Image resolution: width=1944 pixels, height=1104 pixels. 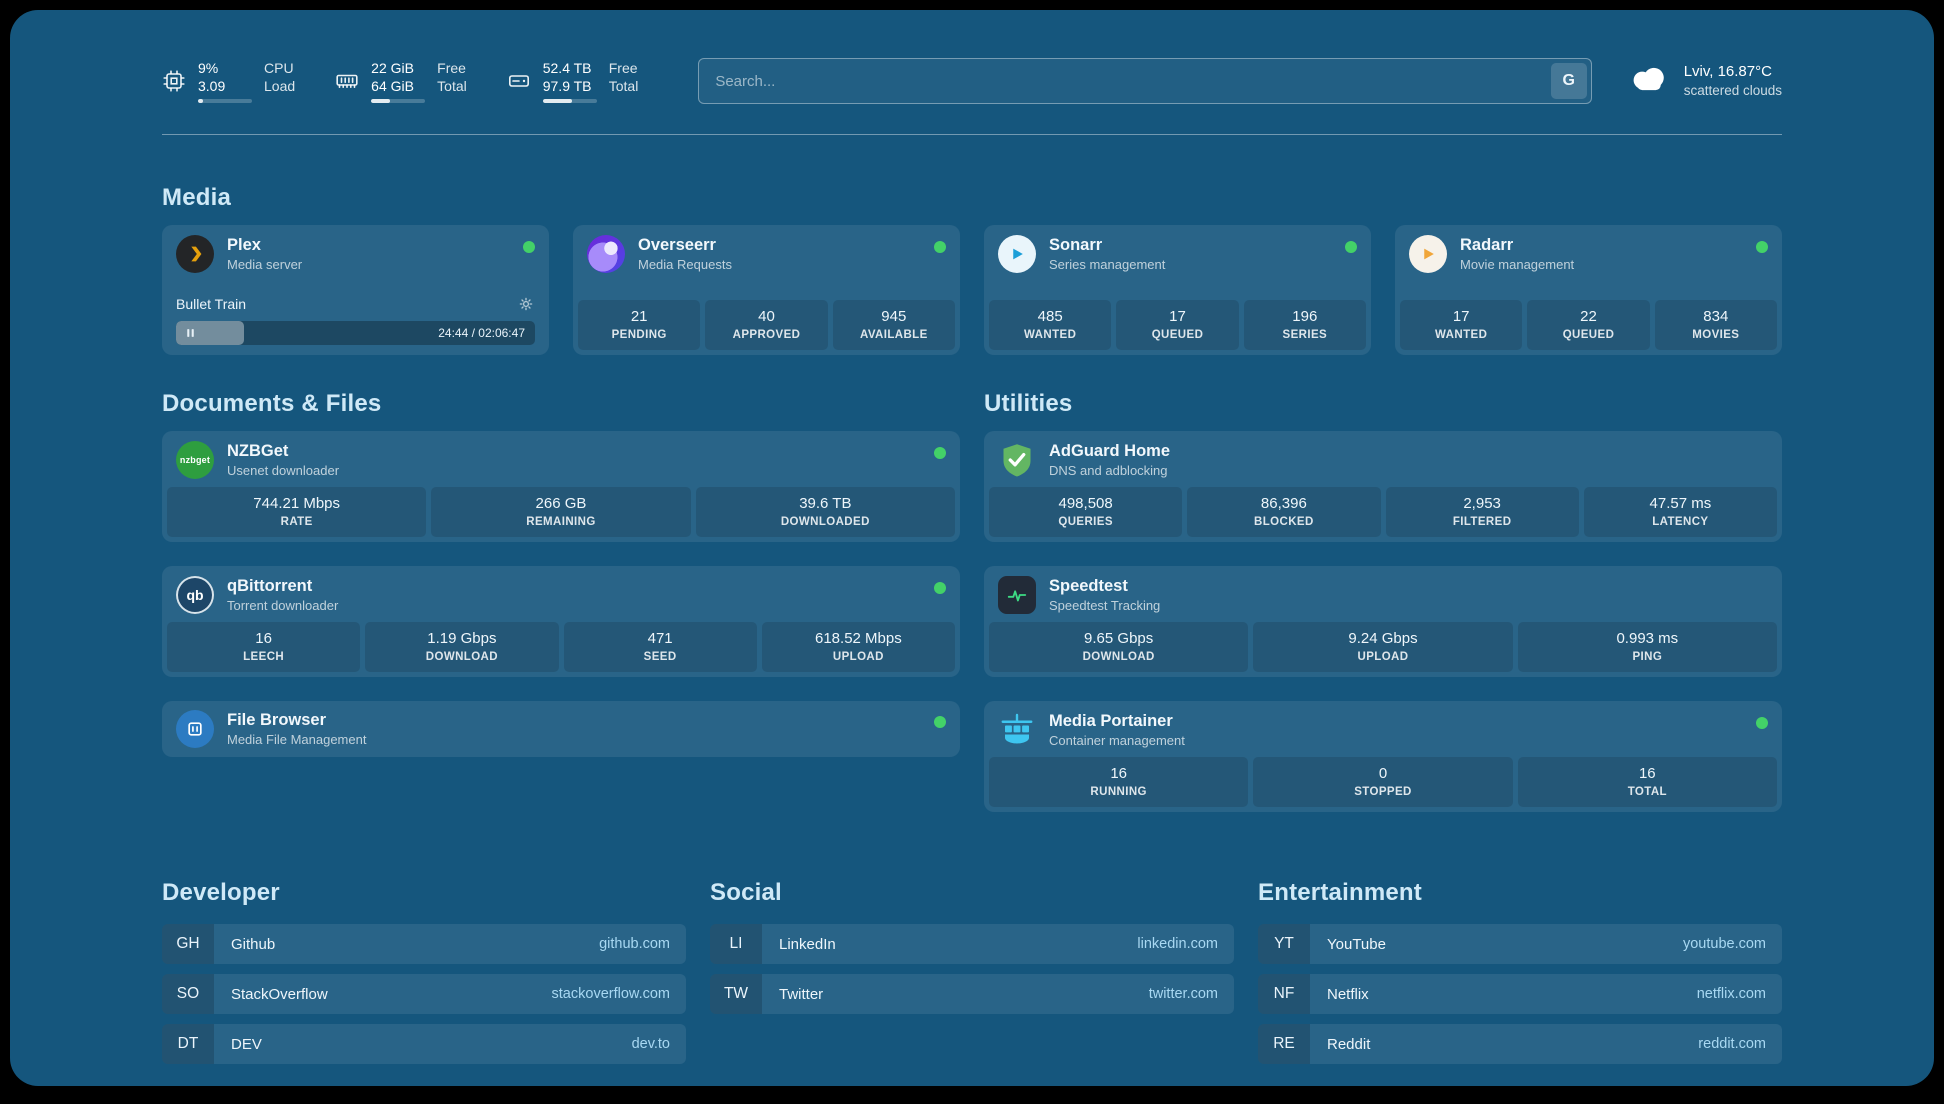 I want to click on cpu-percent: 9%, so click(x=208, y=68).